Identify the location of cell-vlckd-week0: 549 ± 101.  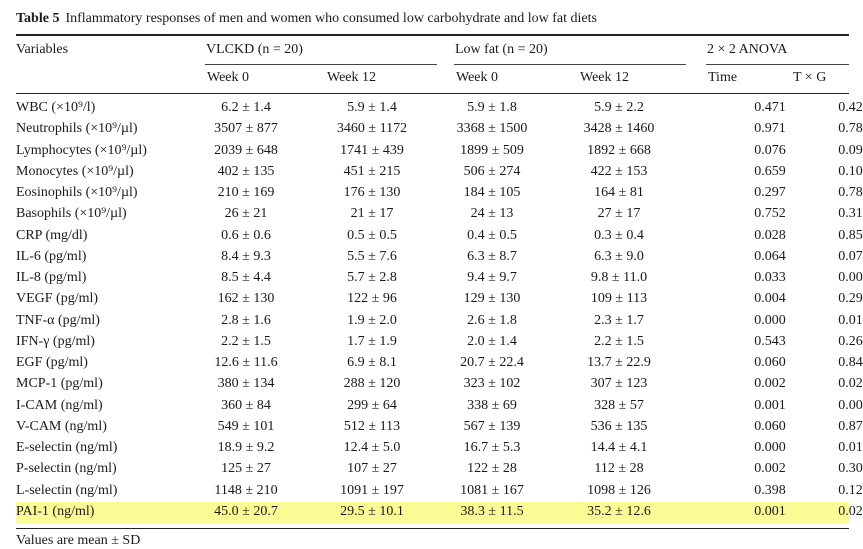
(246, 426).